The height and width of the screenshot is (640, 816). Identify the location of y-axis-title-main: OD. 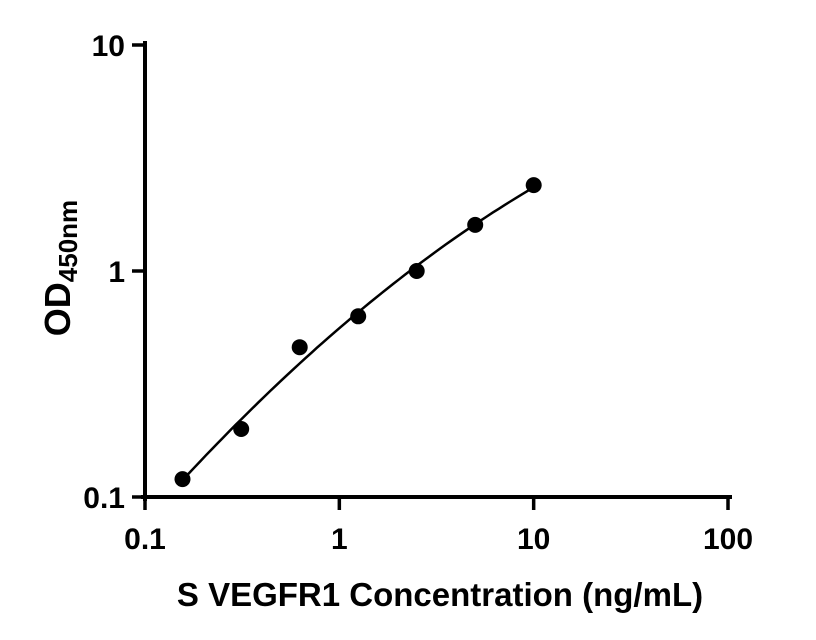
(57, 309).